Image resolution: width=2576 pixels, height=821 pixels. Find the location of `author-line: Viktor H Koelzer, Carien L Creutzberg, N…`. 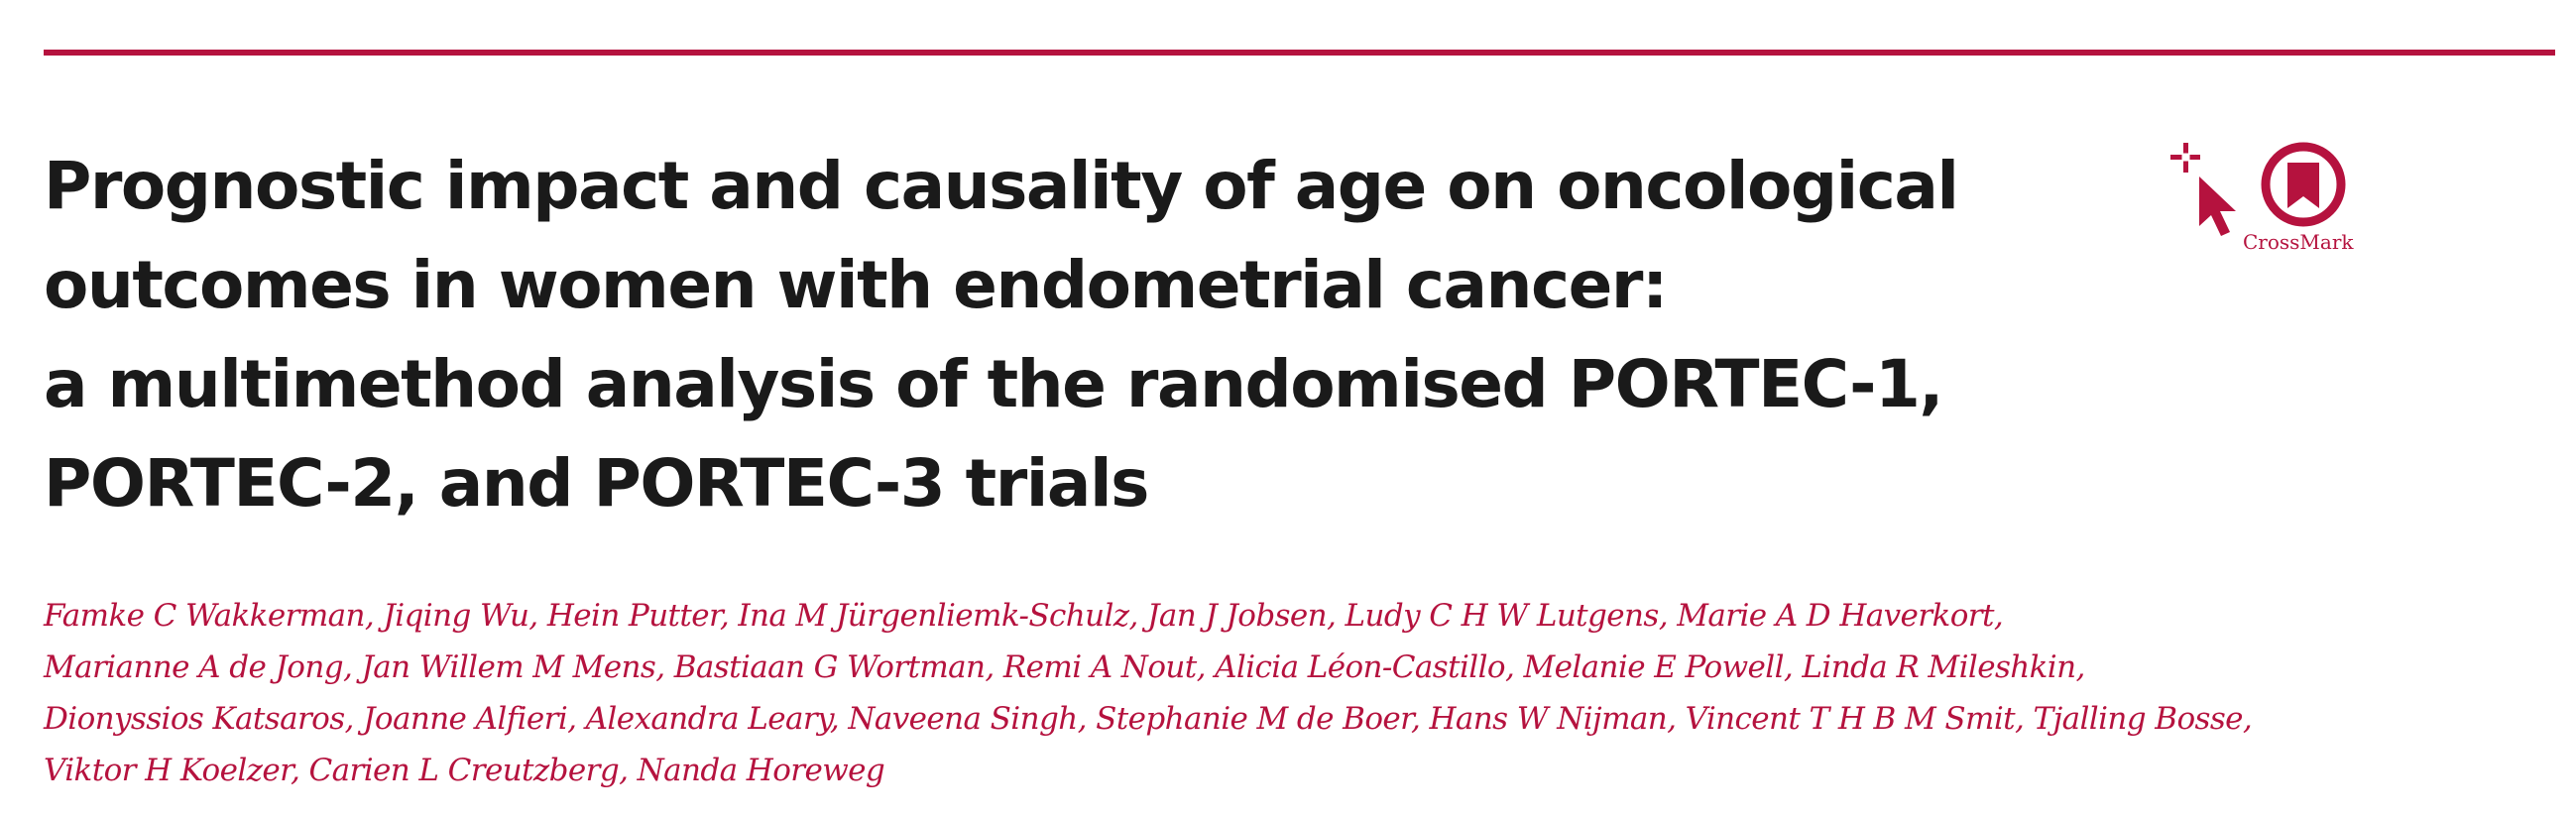

author-line: Viktor H Koelzer, Carien L Creutzberg, N… is located at coordinates (464, 770).